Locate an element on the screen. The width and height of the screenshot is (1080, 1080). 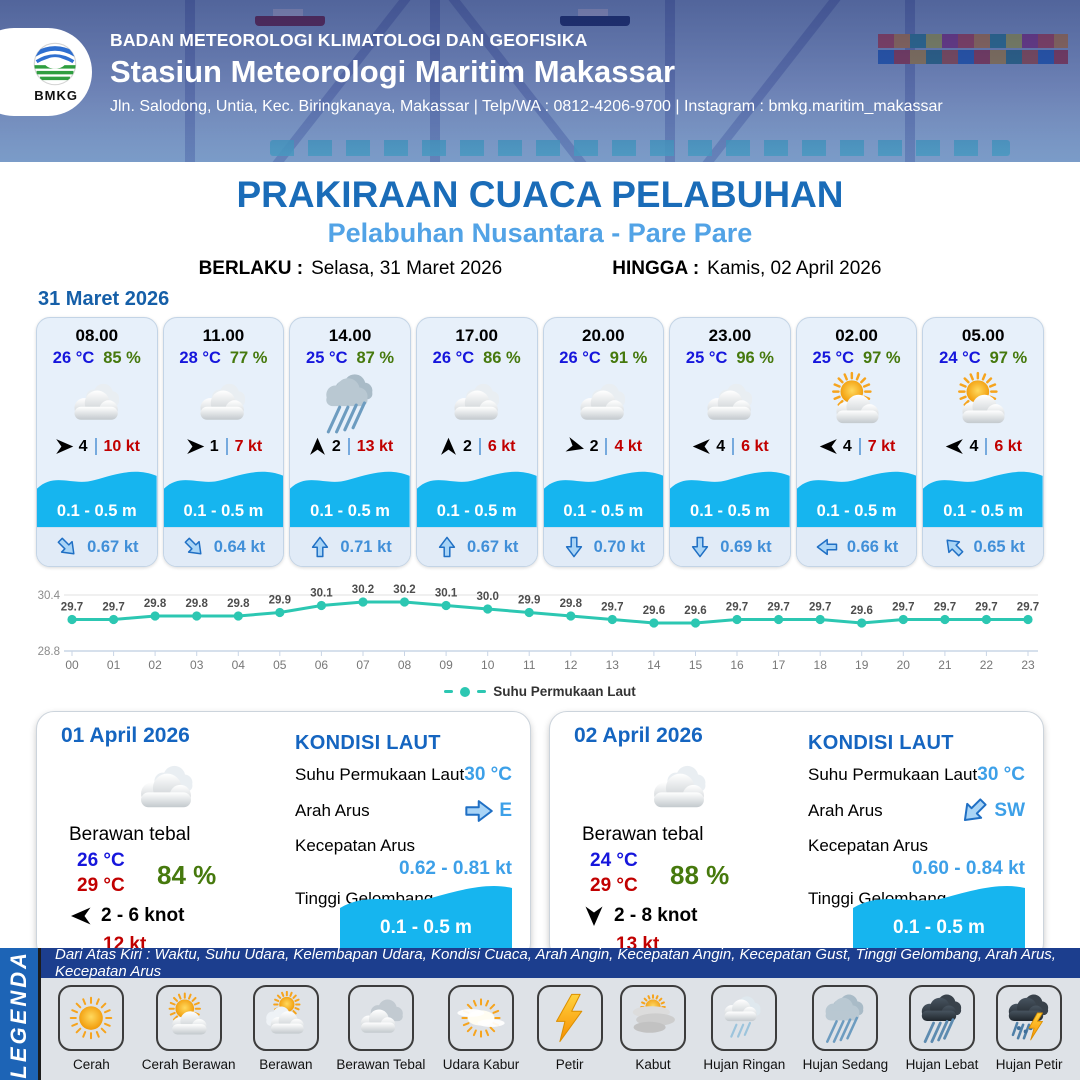
legend-item-label: Kabut is located at coordinates (653, 1064).